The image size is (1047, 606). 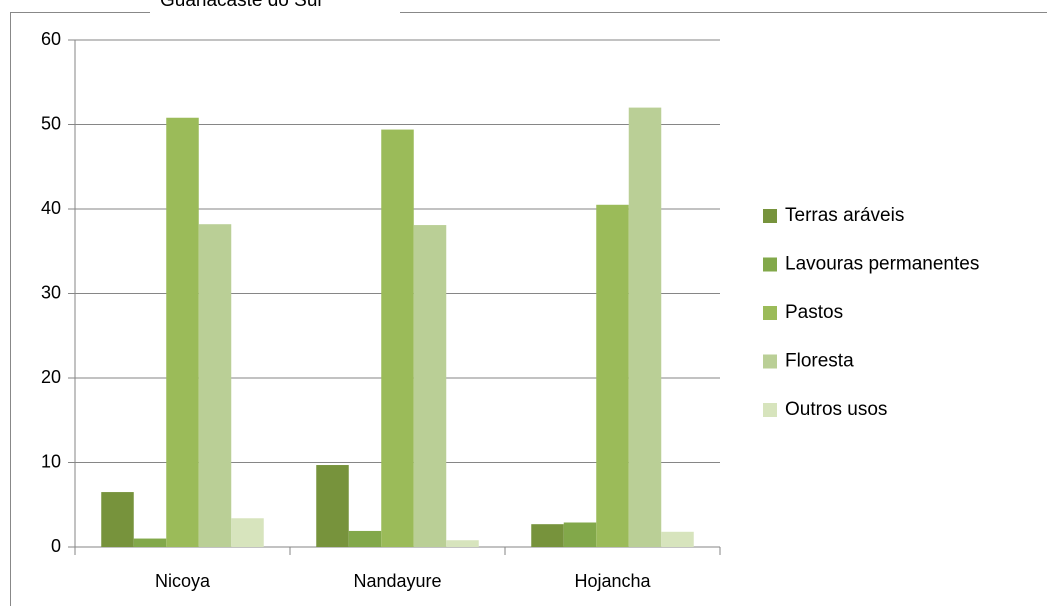 What do you see at coordinates (51, 39) in the screenshot?
I see `y-tick-label: 60` at bounding box center [51, 39].